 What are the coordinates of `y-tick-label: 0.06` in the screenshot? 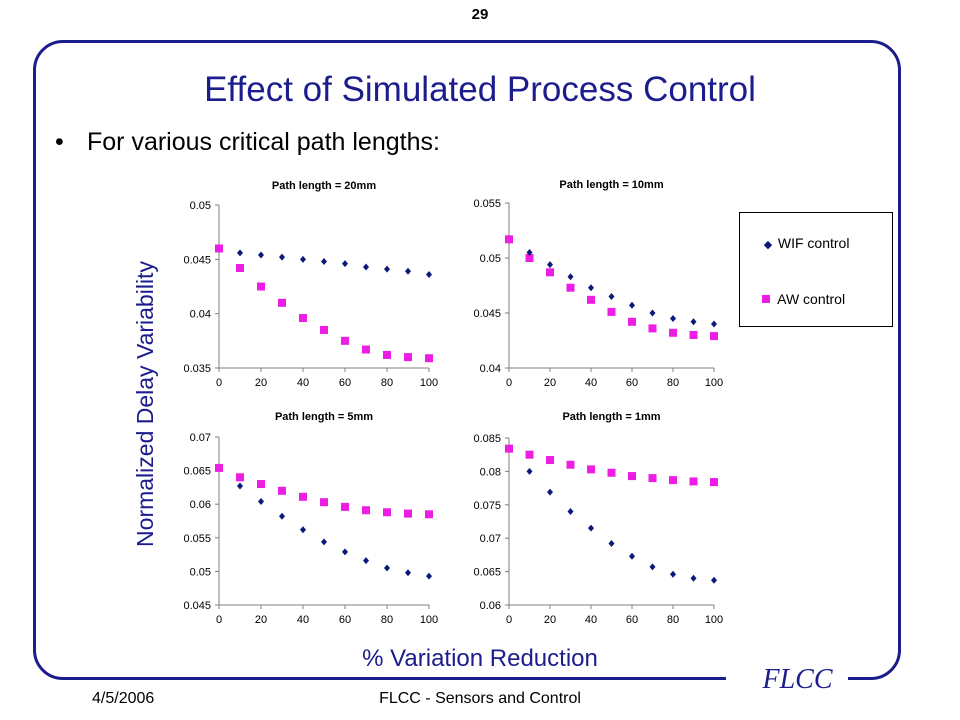 It's located at (200, 505).